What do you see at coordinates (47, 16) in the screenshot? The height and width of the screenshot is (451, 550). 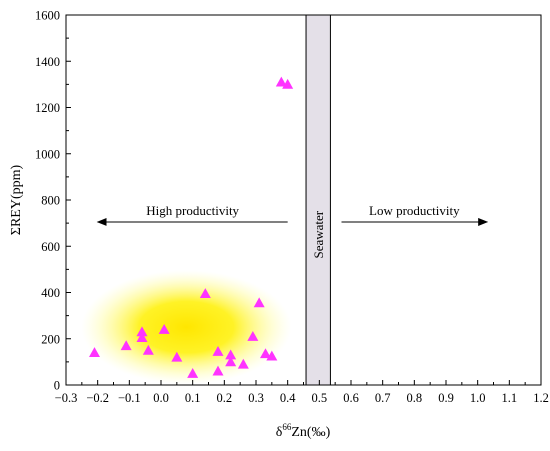 I see `y-tick-label: 1600` at bounding box center [47, 16].